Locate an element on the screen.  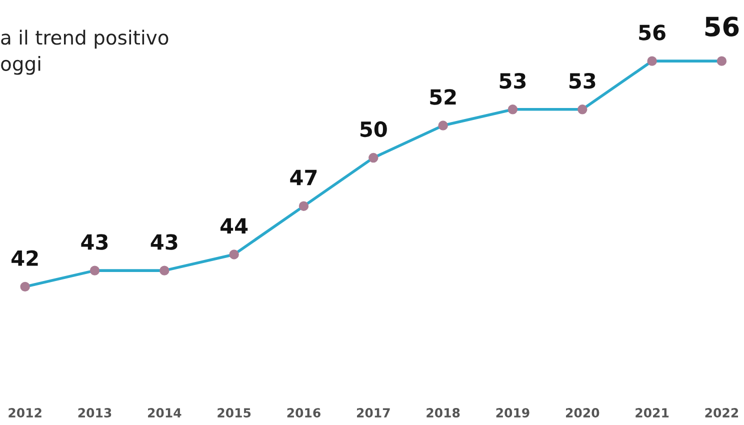
x-tick-label: 2020 is located at coordinates (583, 413).